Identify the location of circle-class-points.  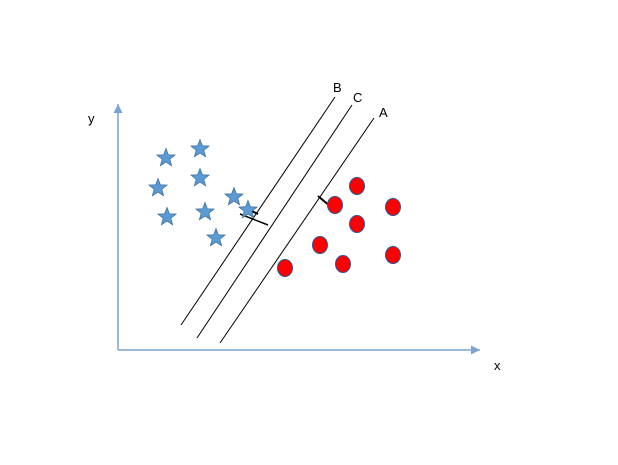
(339, 227).